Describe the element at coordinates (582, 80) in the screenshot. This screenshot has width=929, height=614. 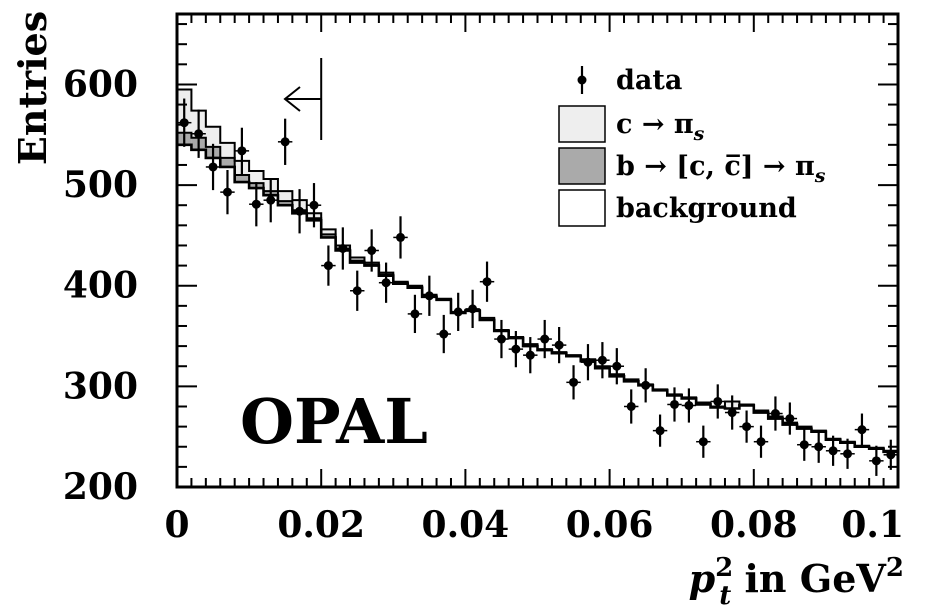
I see `legend-data-marker` at that location.